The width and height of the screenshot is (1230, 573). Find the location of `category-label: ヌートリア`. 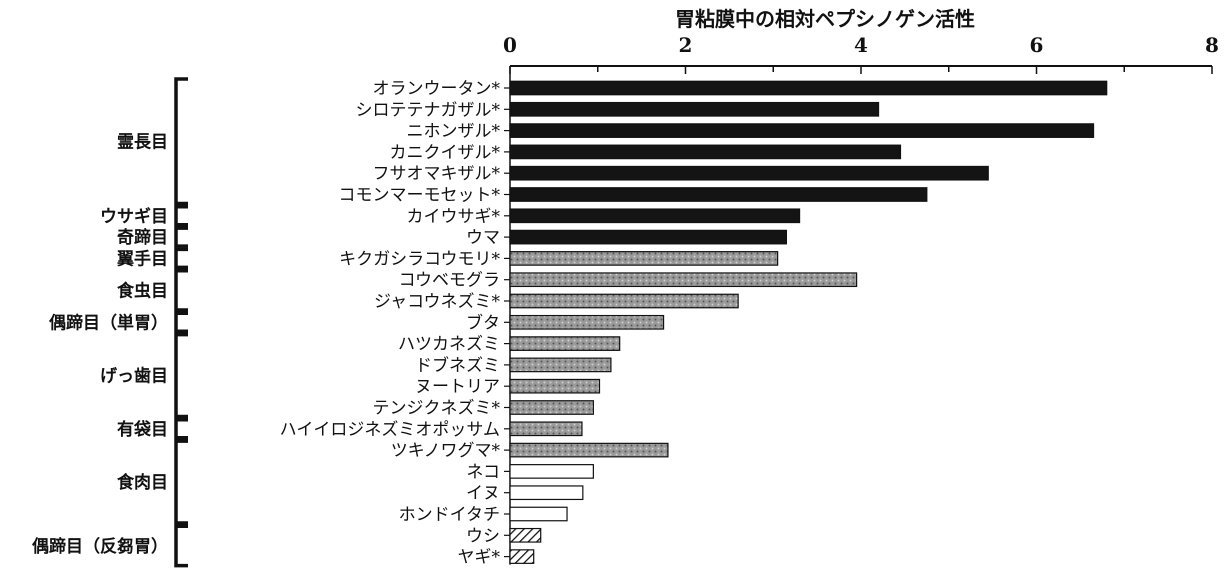

category-label: ヌートリア is located at coordinates (457, 387).